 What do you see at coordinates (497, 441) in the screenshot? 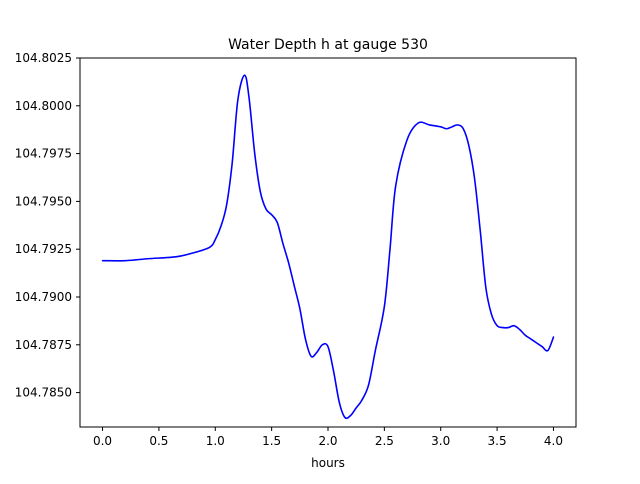
I see `x-tick-label: 3.5` at bounding box center [497, 441].